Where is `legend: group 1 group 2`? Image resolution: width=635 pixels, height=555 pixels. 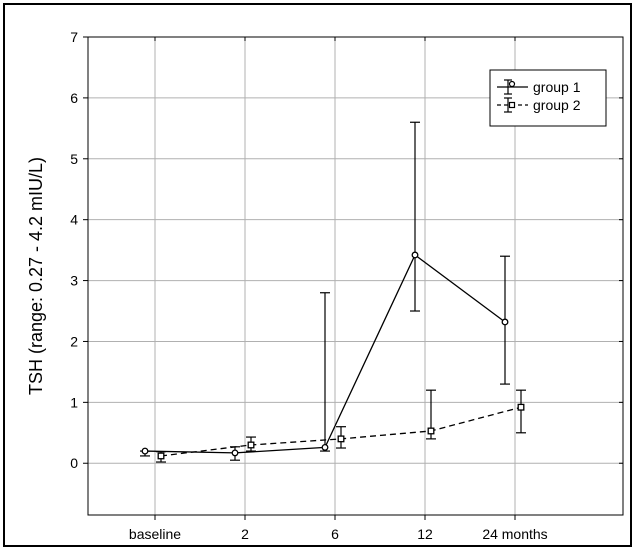
legend: group 1 group 2 is located at coordinates (548, 98).